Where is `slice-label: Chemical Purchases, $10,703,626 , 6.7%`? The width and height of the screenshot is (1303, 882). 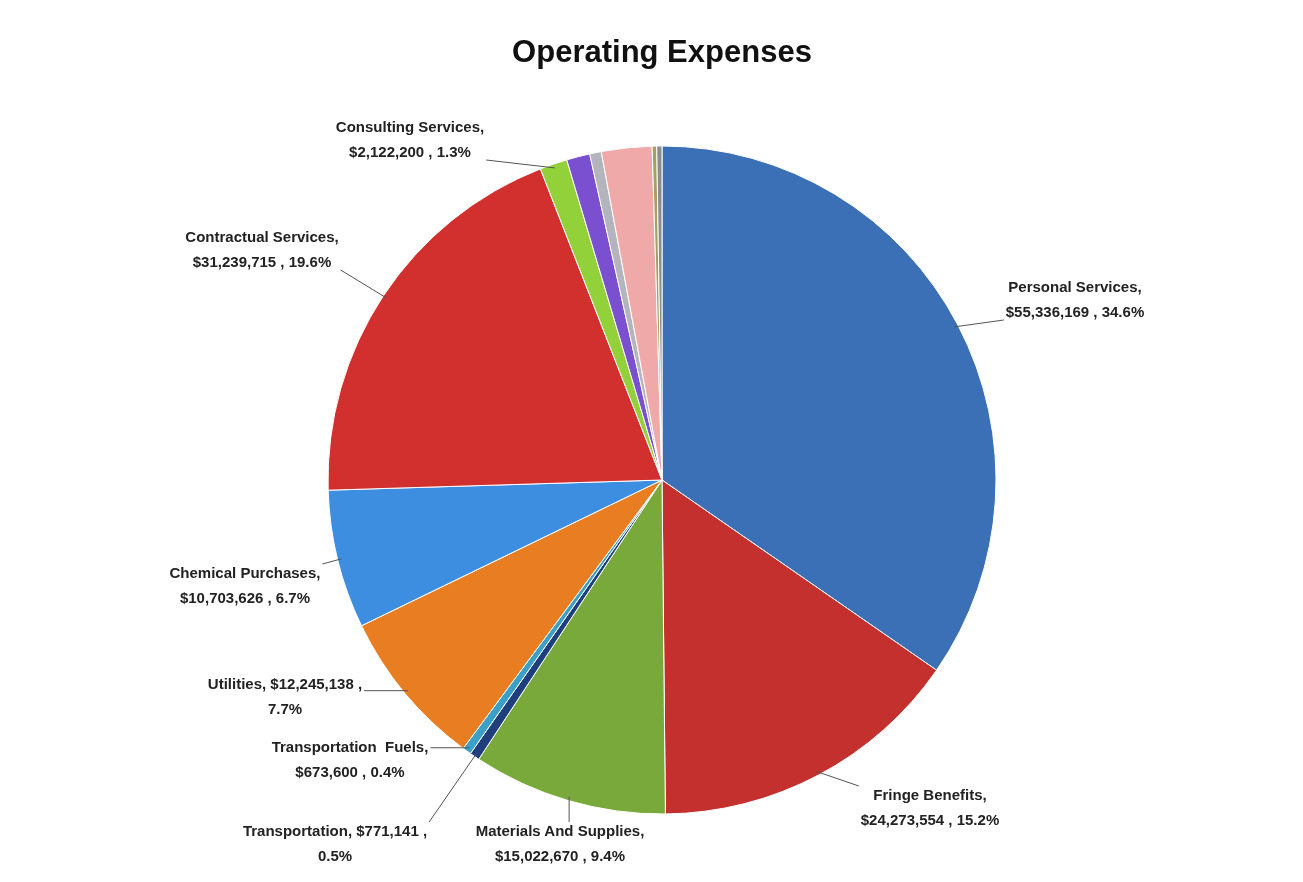
slice-label: Chemical Purchases, $10,703,626 , 6.7% is located at coordinates (245, 585).